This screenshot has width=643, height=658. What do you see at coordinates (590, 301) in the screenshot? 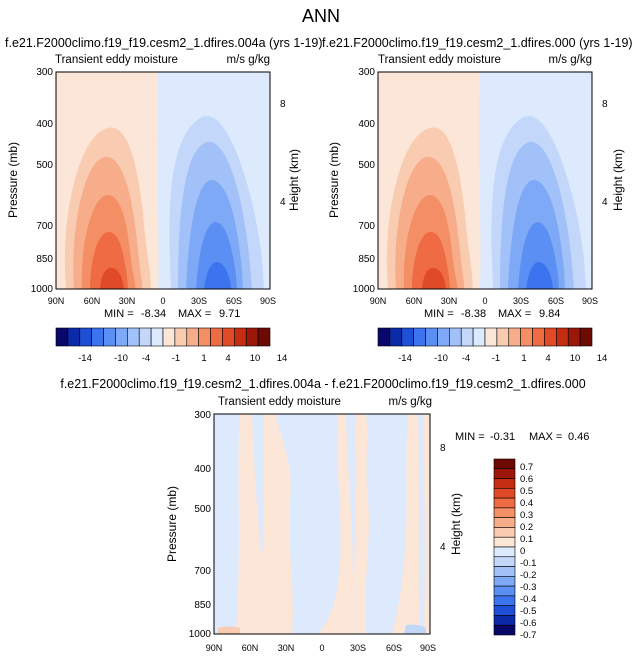
I see `panel-2-xtick-6: 90S` at bounding box center [590, 301].